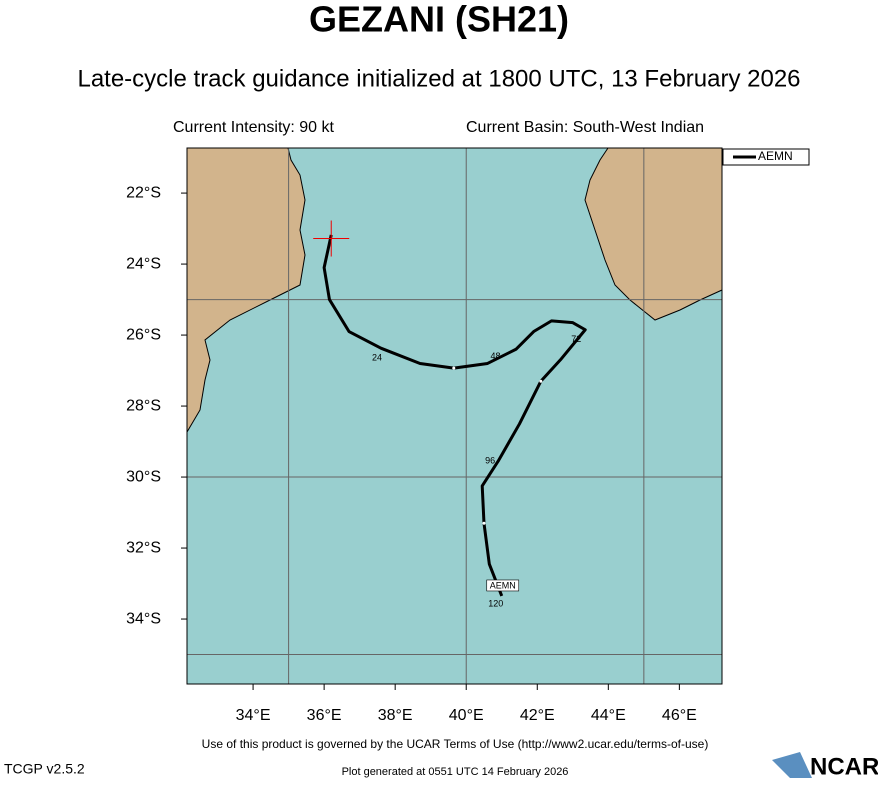 The width and height of the screenshot is (878, 785). What do you see at coordinates (253, 715) in the screenshot?
I see `x-tick-label: 34°E` at bounding box center [253, 715].